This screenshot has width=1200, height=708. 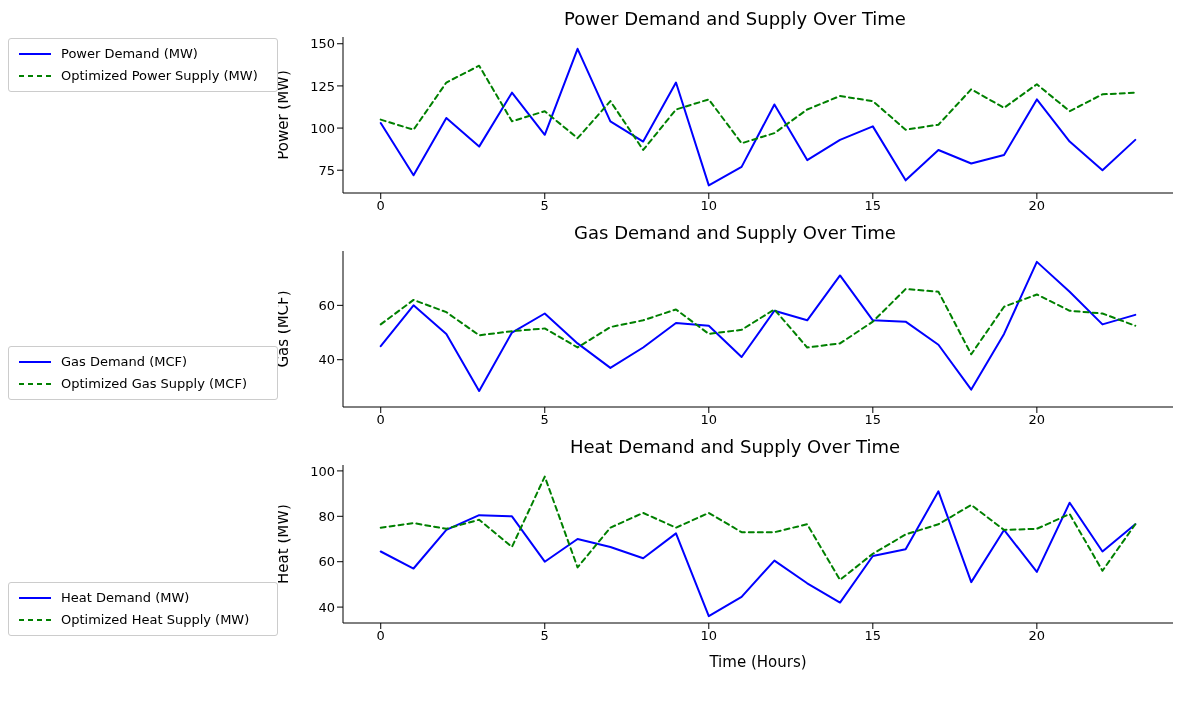 What do you see at coordinates (155, 620) in the screenshot?
I see `legend-label: Optimized Heat Supply (MW)` at bounding box center [155, 620].